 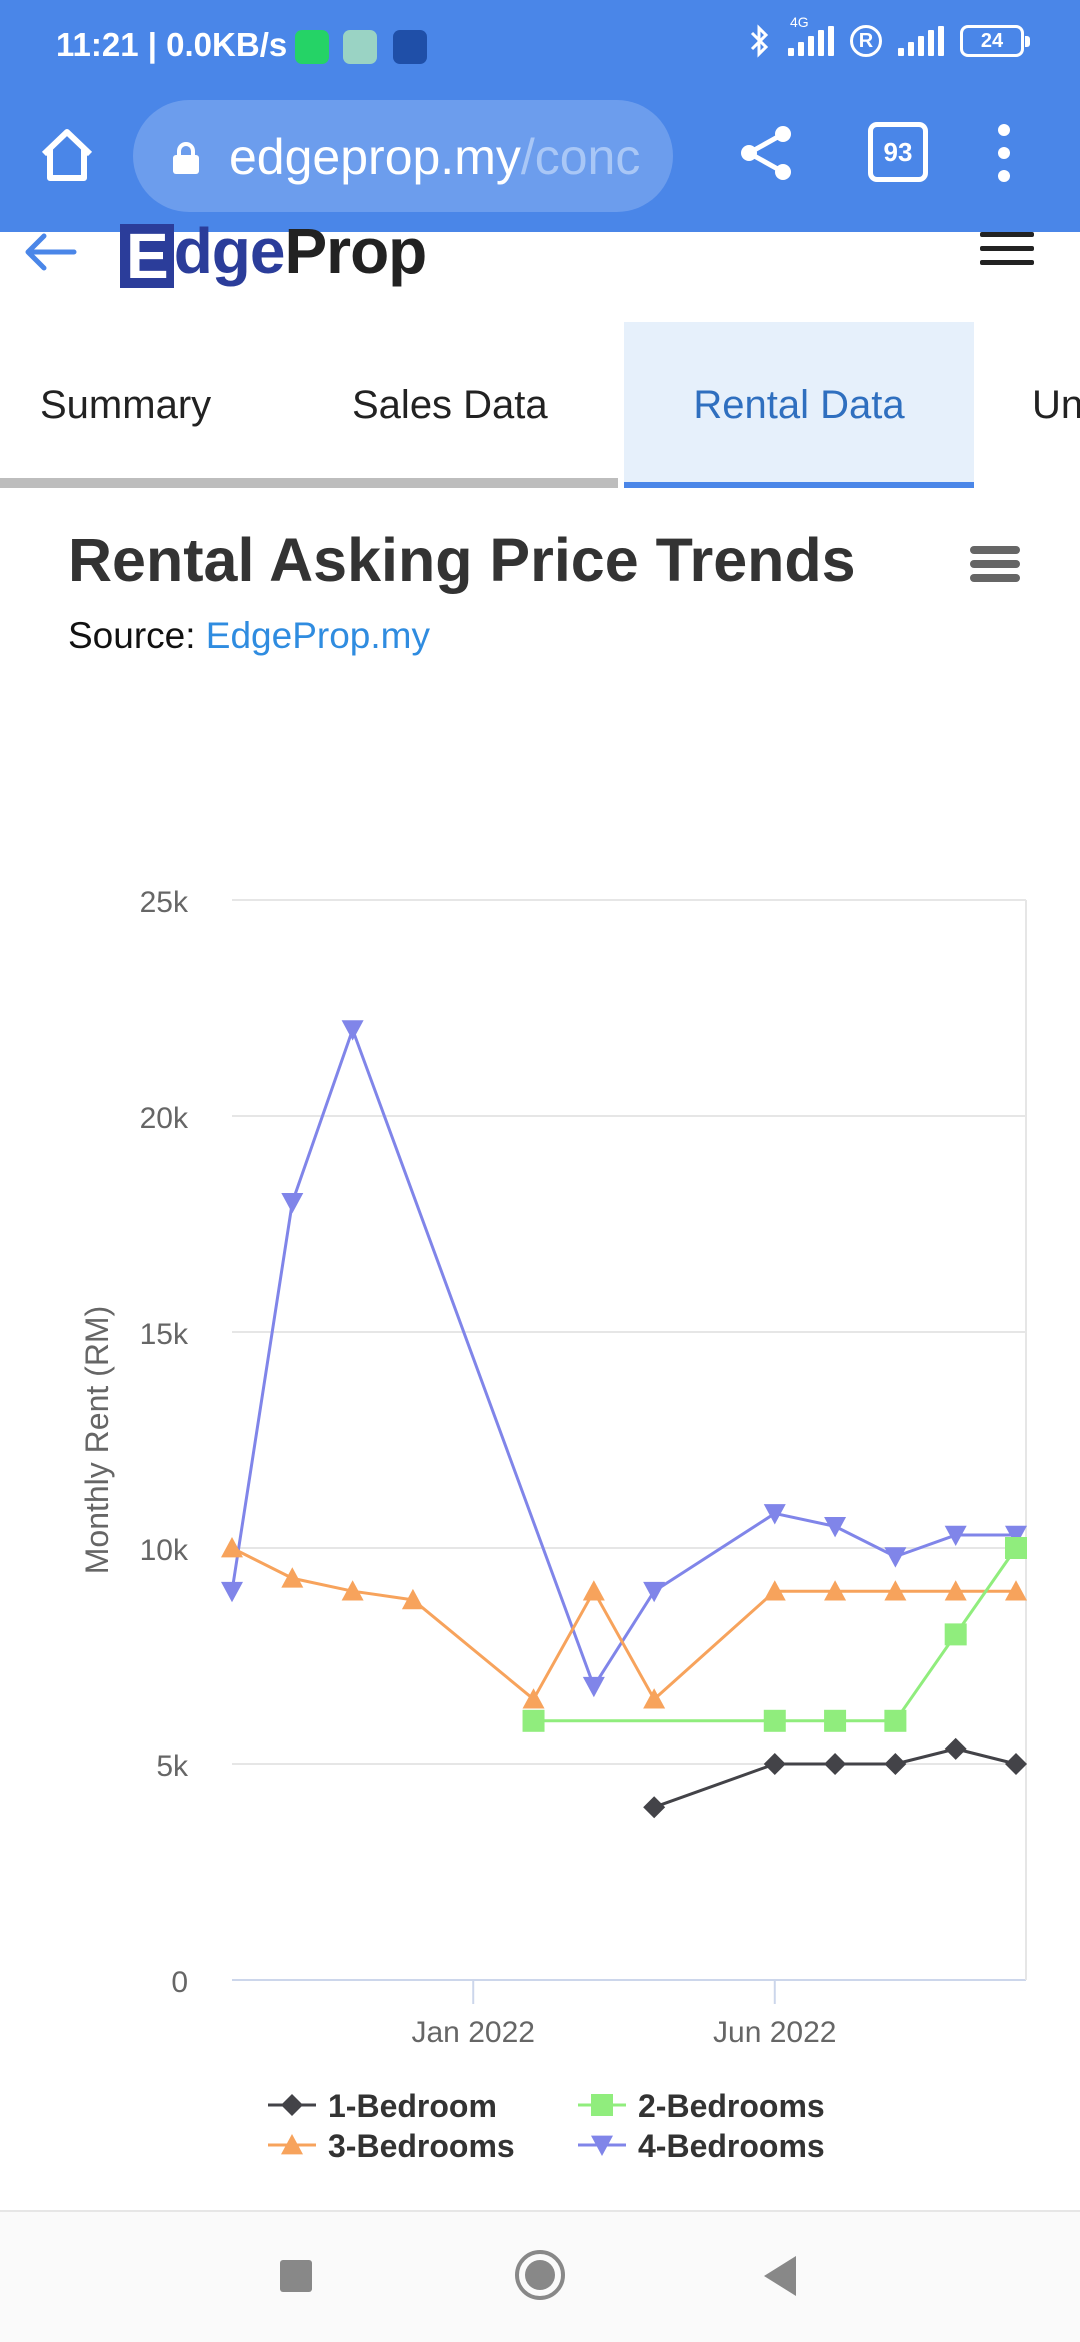 I want to click on whatsapp-icon, so click(x=312, y=47).